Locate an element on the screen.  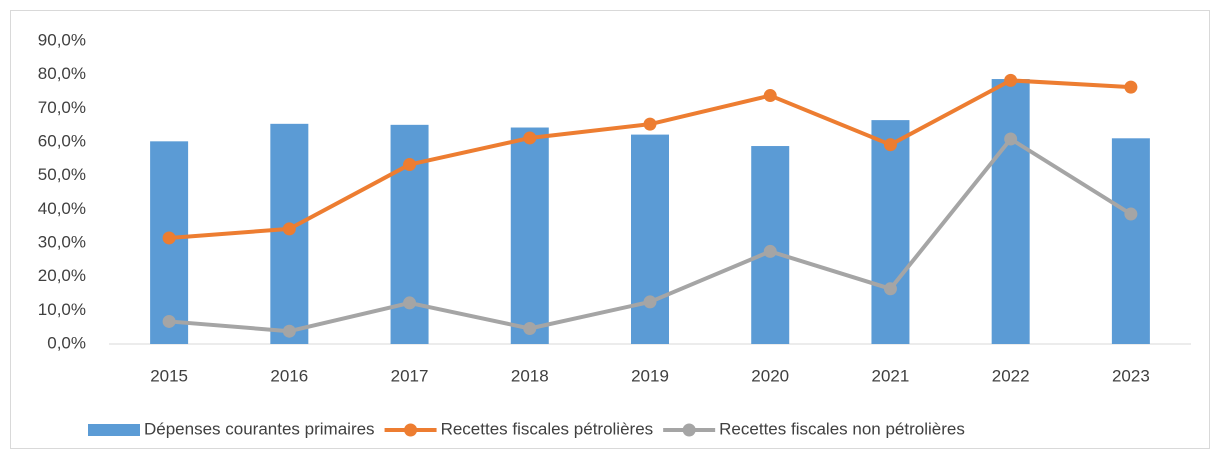
y-tick-label: 20,0% is located at coordinates (62, 275).